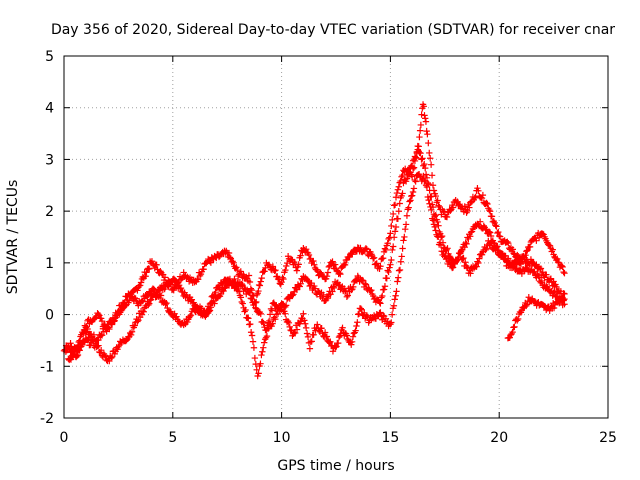  I want to click on x-tick-label: 20, so click(499, 438).